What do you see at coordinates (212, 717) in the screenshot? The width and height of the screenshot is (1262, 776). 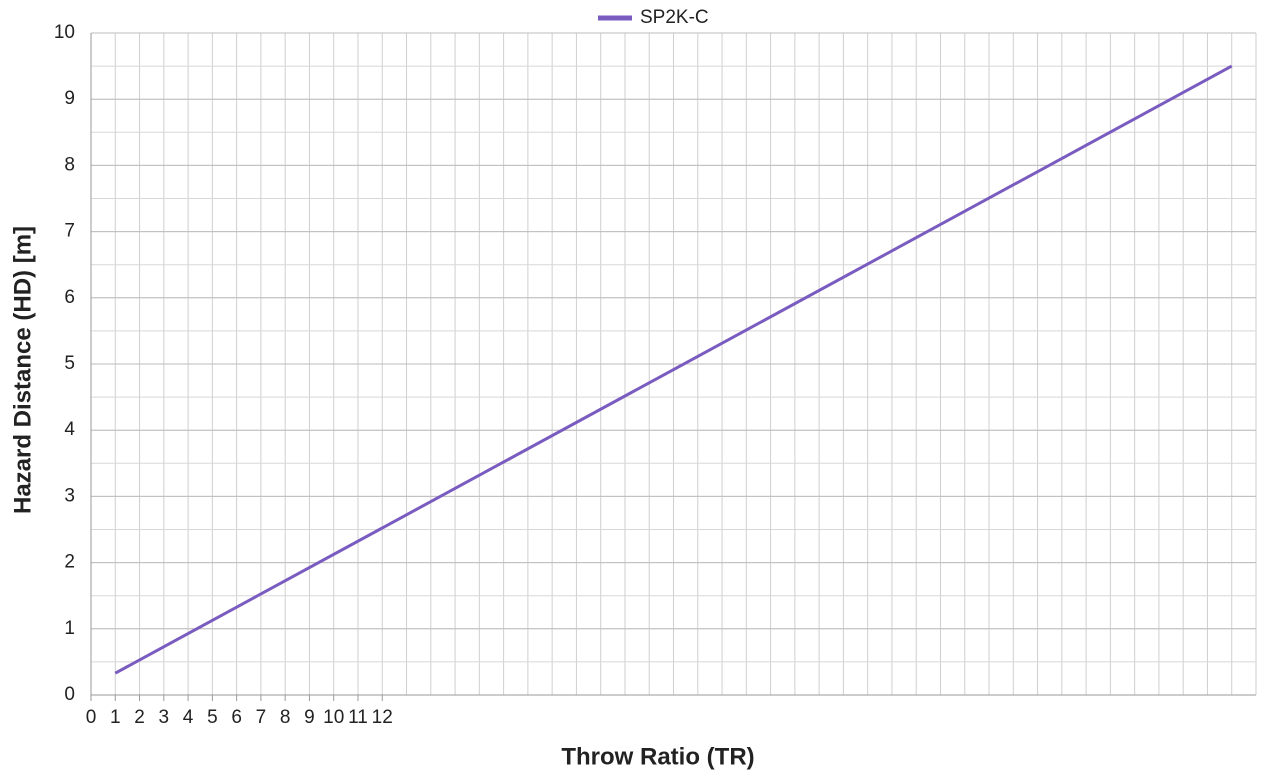 I see `x-tick-label: 5` at bounding box center [212, 717].